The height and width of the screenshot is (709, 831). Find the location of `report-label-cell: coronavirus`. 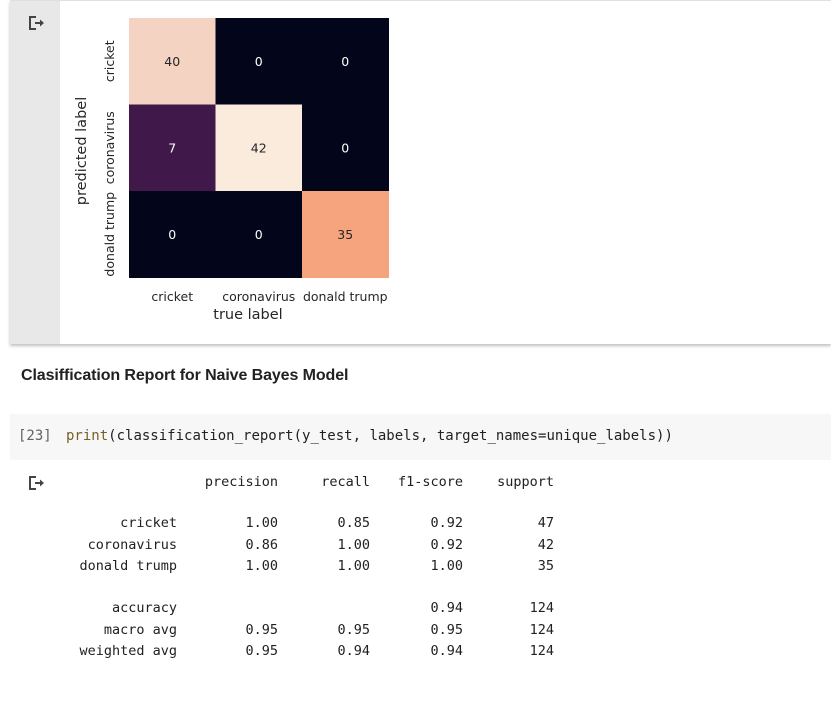

report-label-cell: coronavirus is located at coordinates (132, 545).